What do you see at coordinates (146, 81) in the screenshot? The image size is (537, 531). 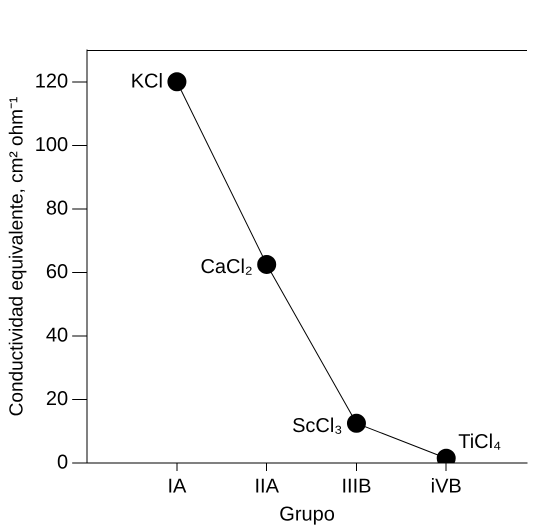 I see `annotation: KCl` at bounding box center [146, 81].